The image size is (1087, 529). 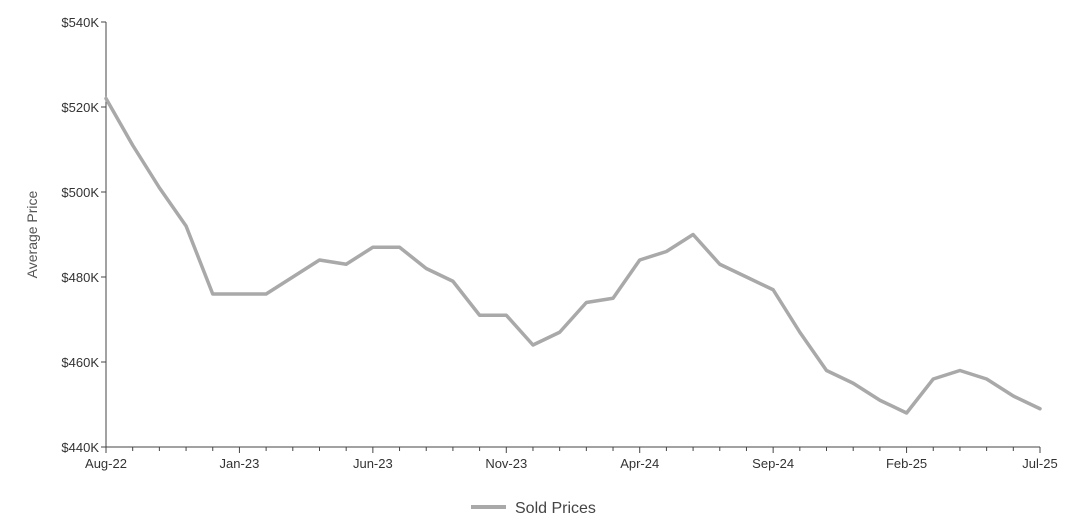 I want to click on x-tick-label: Nov-23, so click(x=506, y=463).